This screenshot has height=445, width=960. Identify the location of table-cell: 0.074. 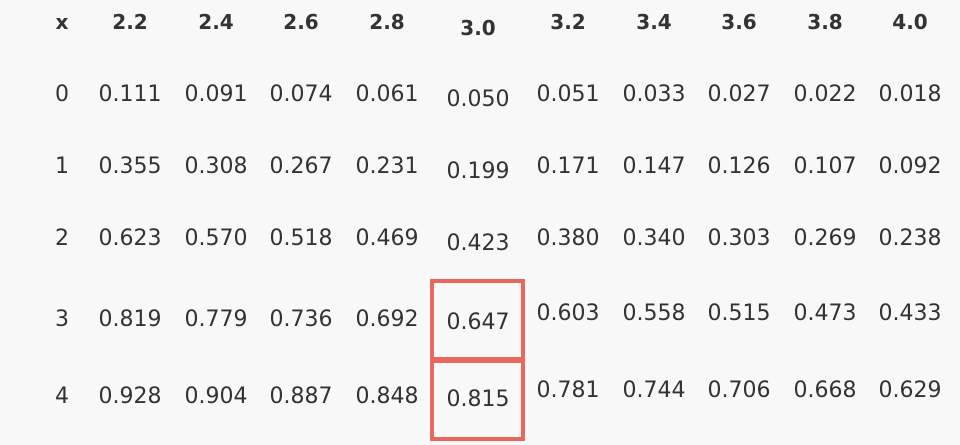
(301, 94).